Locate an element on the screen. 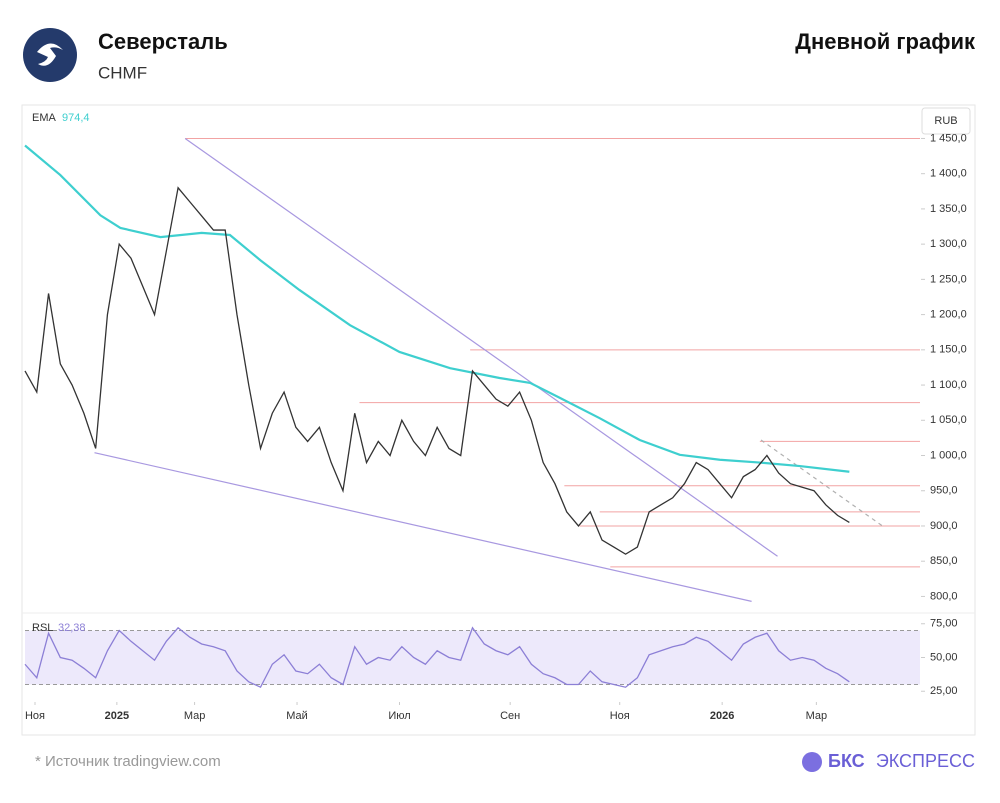  logo-mark is located at coordinates (50, 54).